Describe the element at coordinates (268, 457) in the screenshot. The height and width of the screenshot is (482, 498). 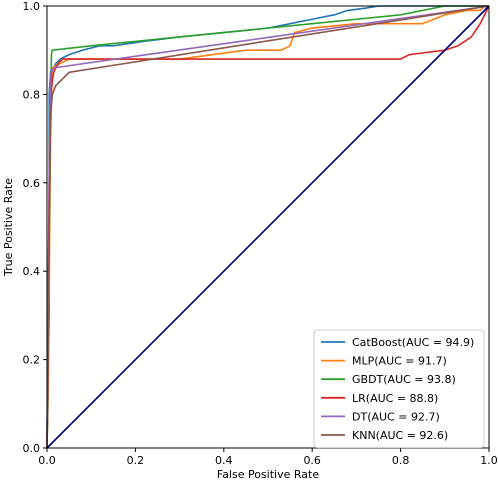
I see `x-axis: 0.0 0.2 0.4 0.6 0.8 1.0` at that location.